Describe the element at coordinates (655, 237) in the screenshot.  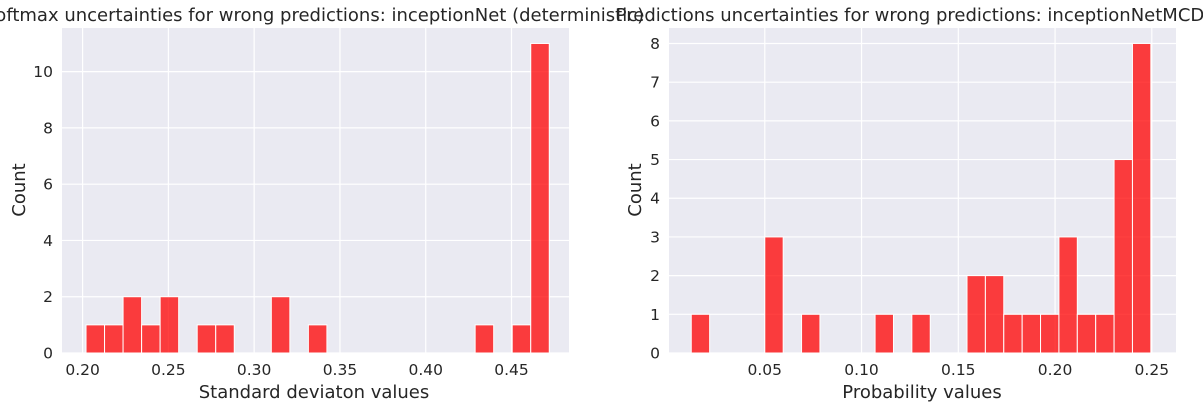
I see `y-tick-label: 3` at that location.